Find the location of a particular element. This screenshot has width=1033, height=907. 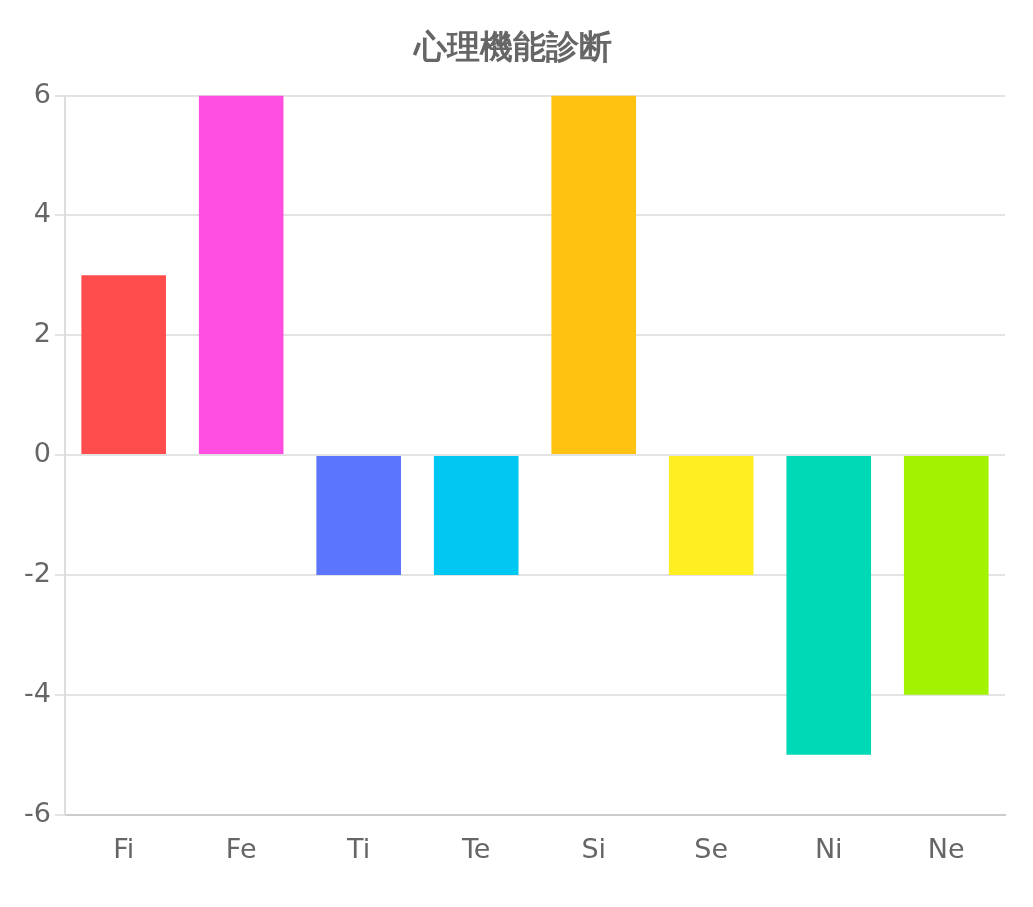

y-tick-label: 4 is located at coordinates (42, 213).